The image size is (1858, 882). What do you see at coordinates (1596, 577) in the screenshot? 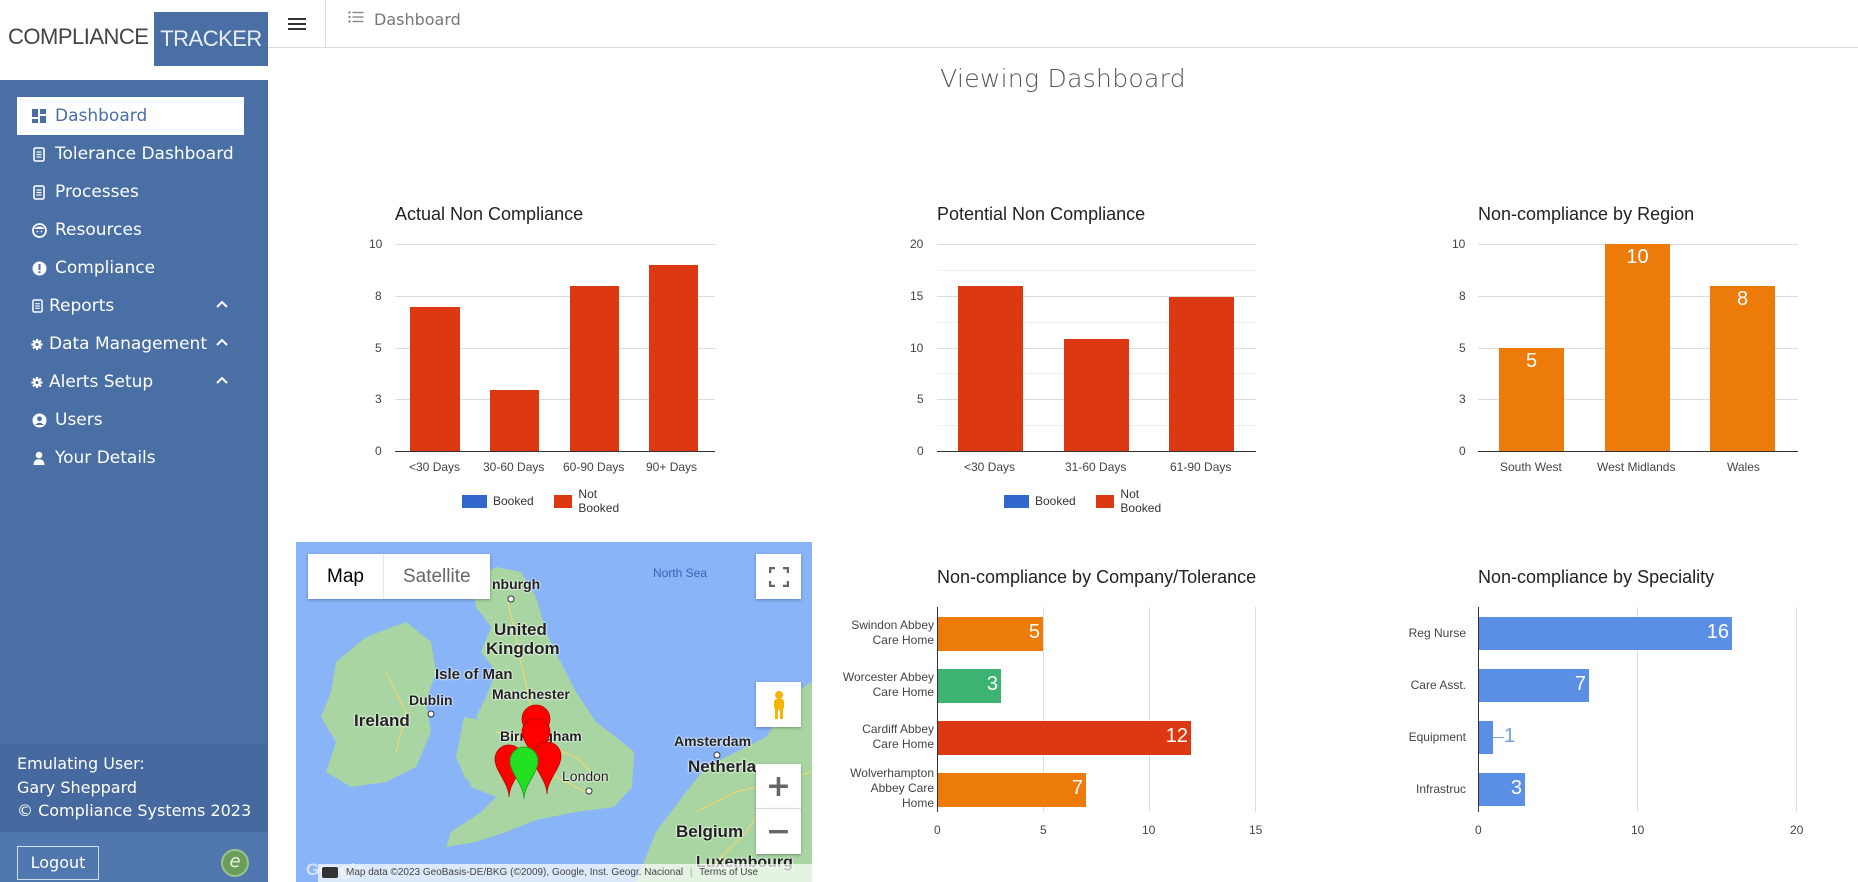
I see `chart-title: Non-compliance by Speciality` at bounding box center [1596, 577].